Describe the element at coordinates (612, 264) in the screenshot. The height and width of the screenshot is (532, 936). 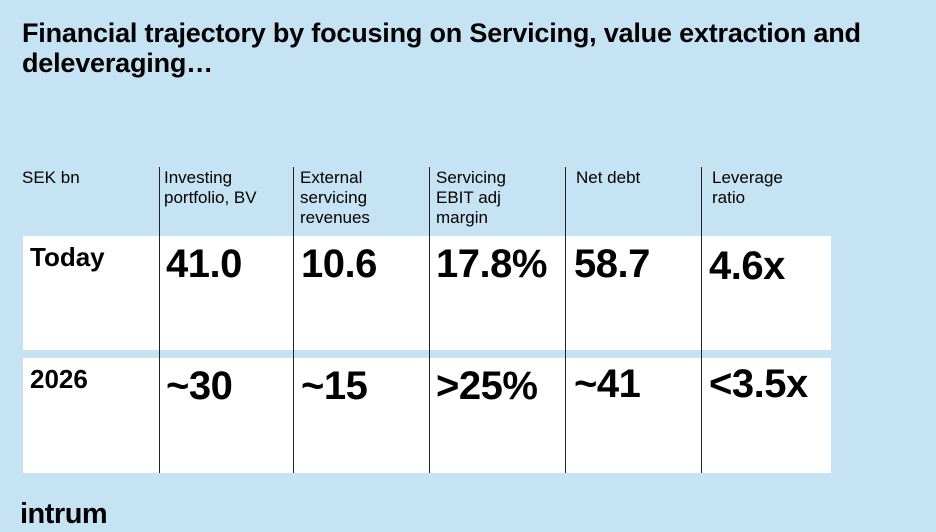
I see `cell-today-net-debt: 58.7` at that location.